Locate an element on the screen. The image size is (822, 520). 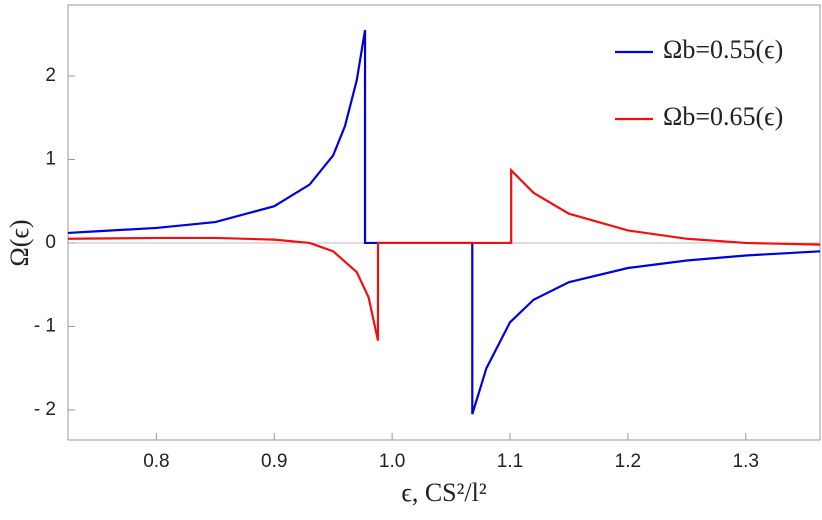
legend-label: Ωb=0.55(ϵ) is located at coordinates (723, 49).